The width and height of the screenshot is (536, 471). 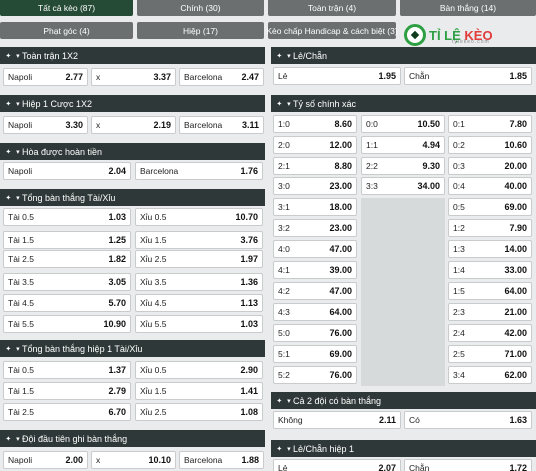 I want to click on odds-cell: 3:1 18.00, so click(x=315, y=207).